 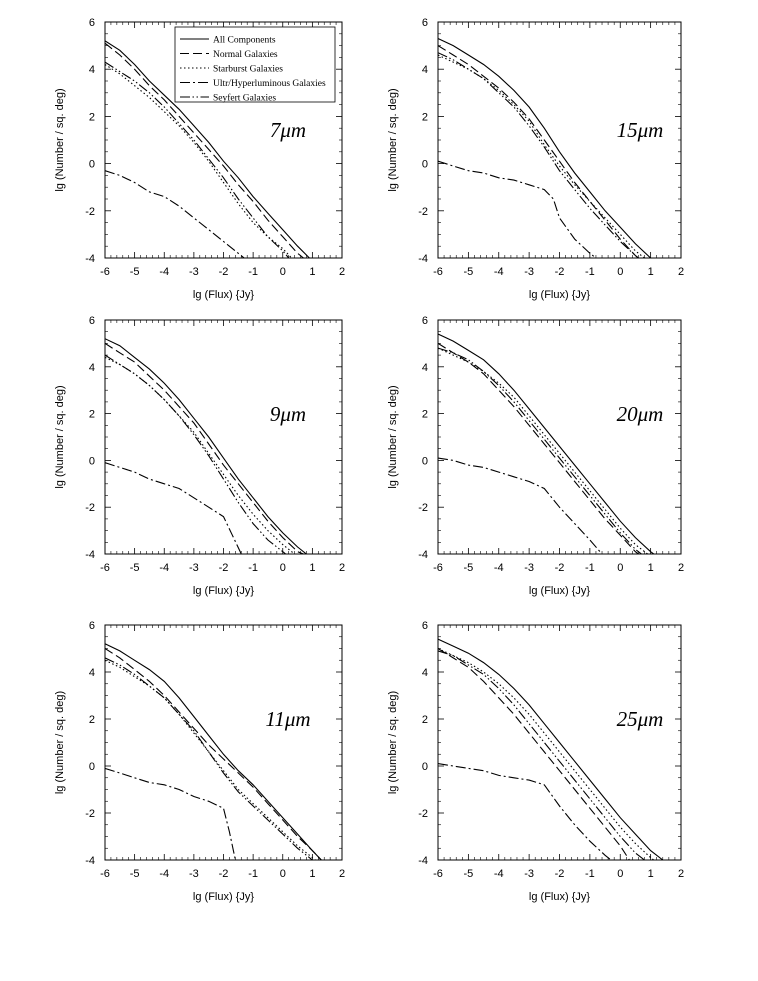 I want to click on plot-frame, so click(x=559, y=437).